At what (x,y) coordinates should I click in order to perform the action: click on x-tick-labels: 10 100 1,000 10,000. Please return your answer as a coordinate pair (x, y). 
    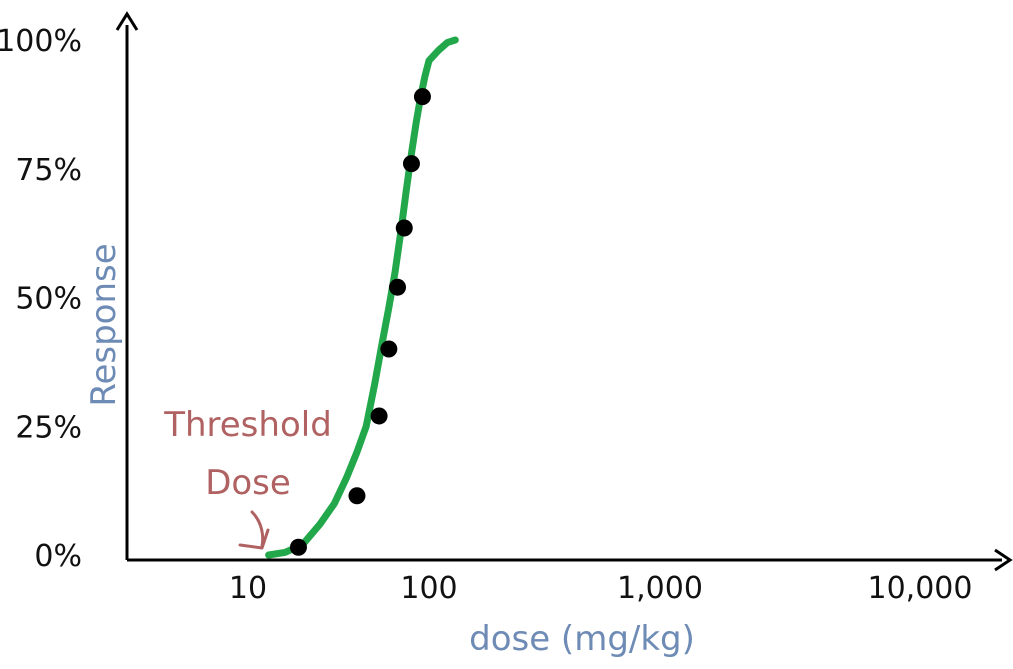
    Looking at the image, I should click on (601, 588).